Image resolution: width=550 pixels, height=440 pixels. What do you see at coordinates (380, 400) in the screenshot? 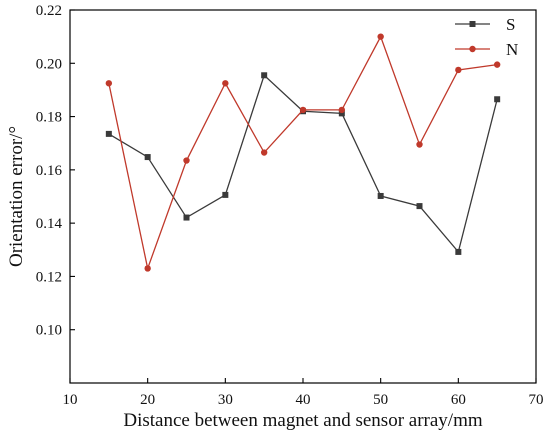
I see `x-tick-label: 50` at bounding box center [380, 400].